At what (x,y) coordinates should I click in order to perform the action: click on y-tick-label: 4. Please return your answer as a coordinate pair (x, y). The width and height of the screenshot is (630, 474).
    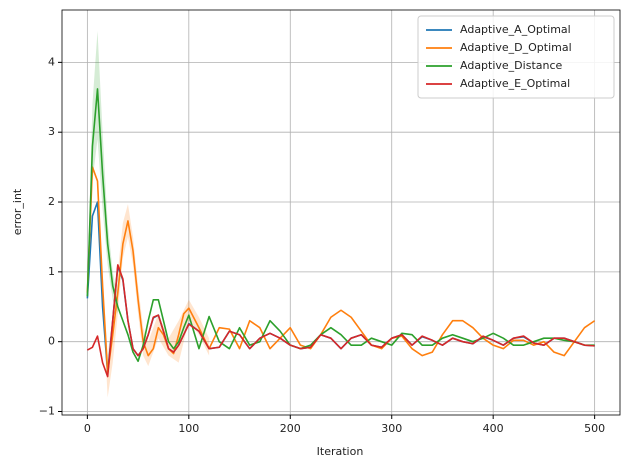
    Looking at the image, I should click on (51, 61).